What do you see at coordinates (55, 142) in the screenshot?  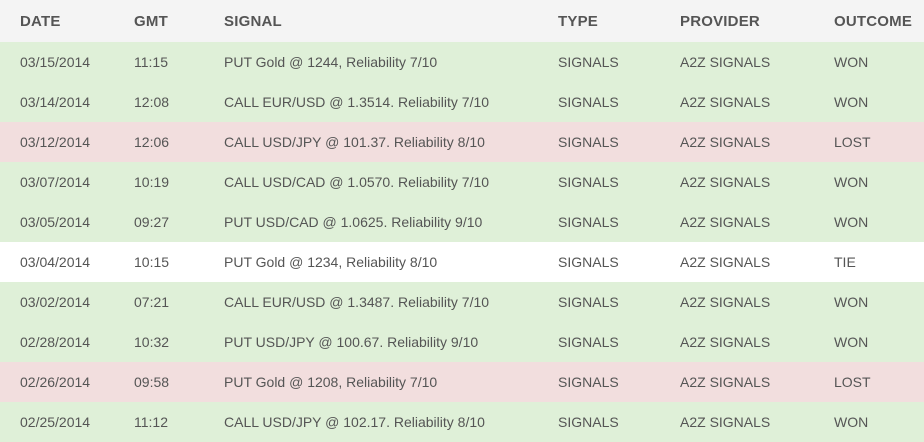 I see `cell-date: 03/12/2014` at bounding box center [55, 142].